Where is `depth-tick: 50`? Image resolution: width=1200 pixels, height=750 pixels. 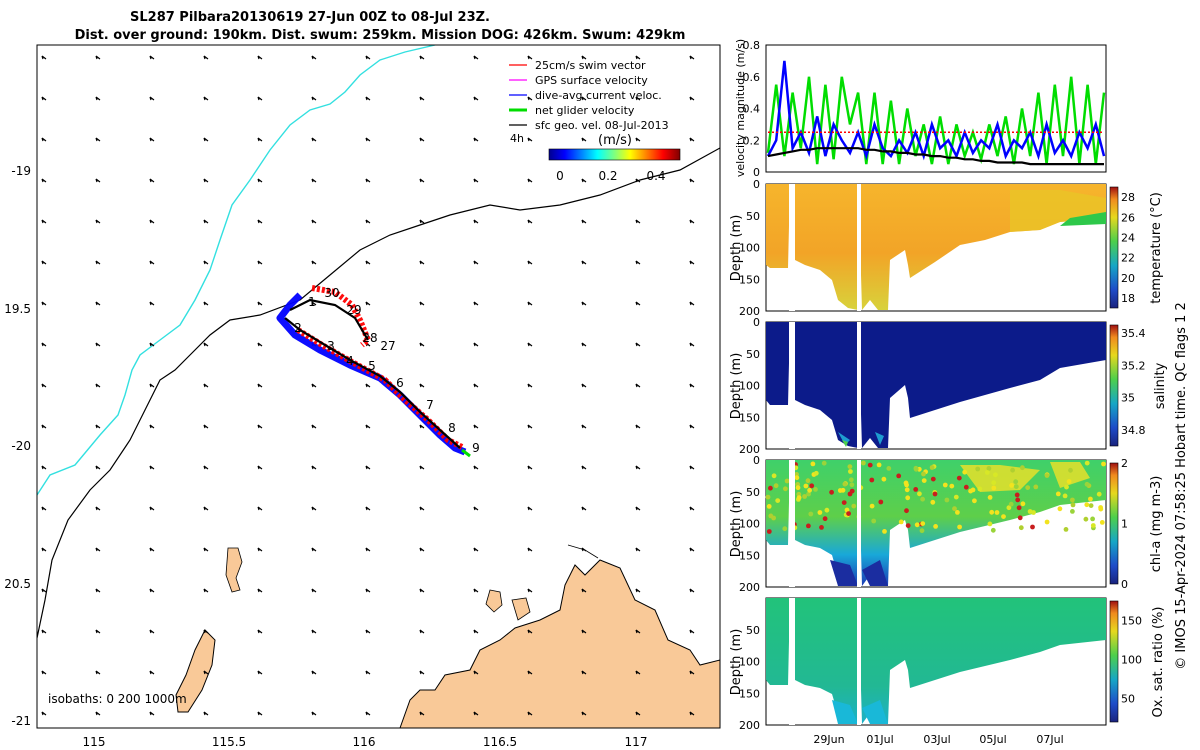 depth-tick: 50 is located at coordinates (753, 492).